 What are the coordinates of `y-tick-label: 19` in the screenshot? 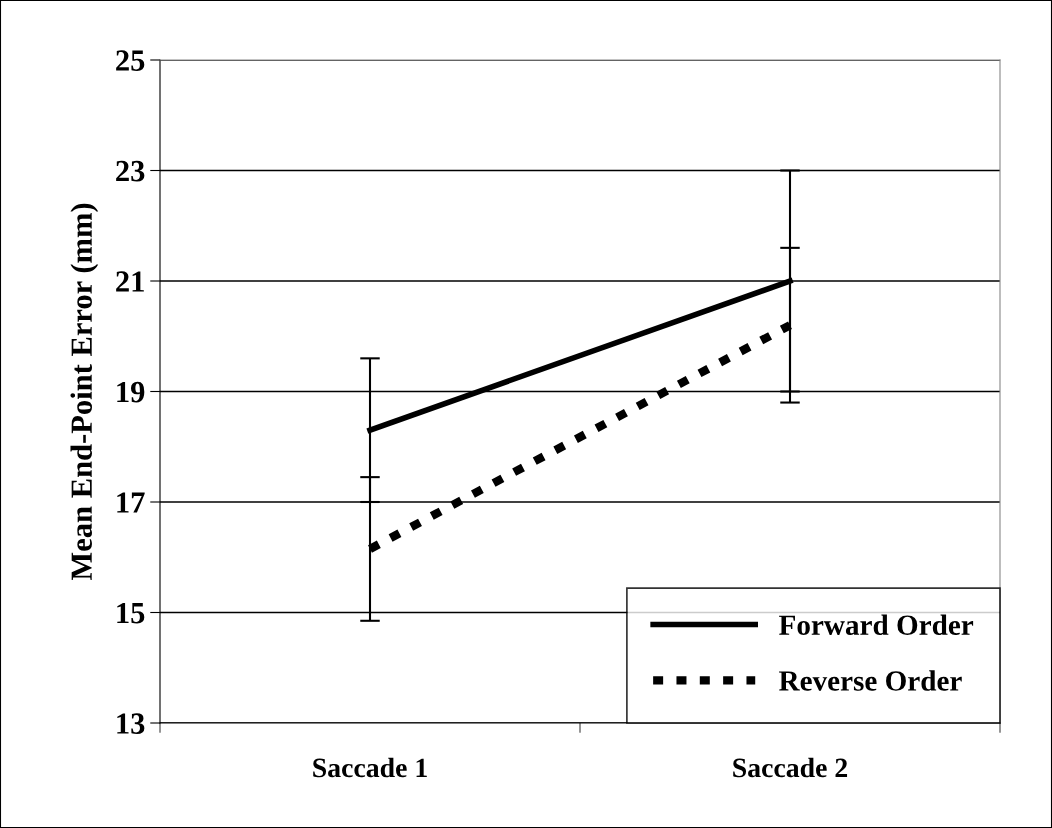 It's located at (131, 392).